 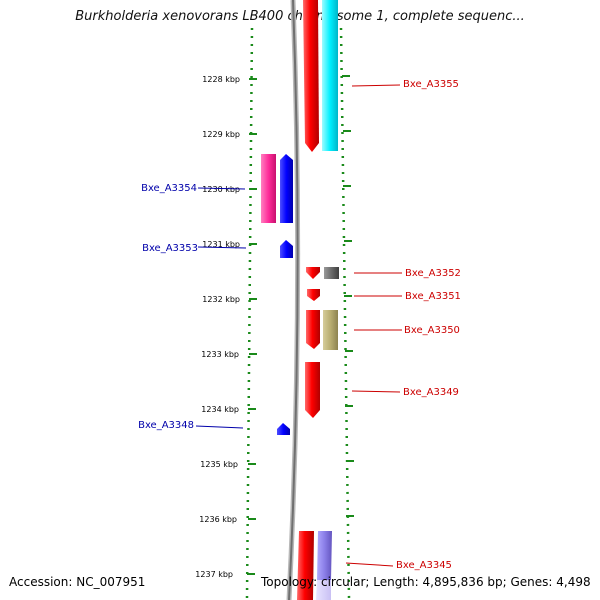 What do you see at coordinates (312, 390) in the screenshot?
I see `gene-feature-bxe-a3349` at bounding box center [312, 390].